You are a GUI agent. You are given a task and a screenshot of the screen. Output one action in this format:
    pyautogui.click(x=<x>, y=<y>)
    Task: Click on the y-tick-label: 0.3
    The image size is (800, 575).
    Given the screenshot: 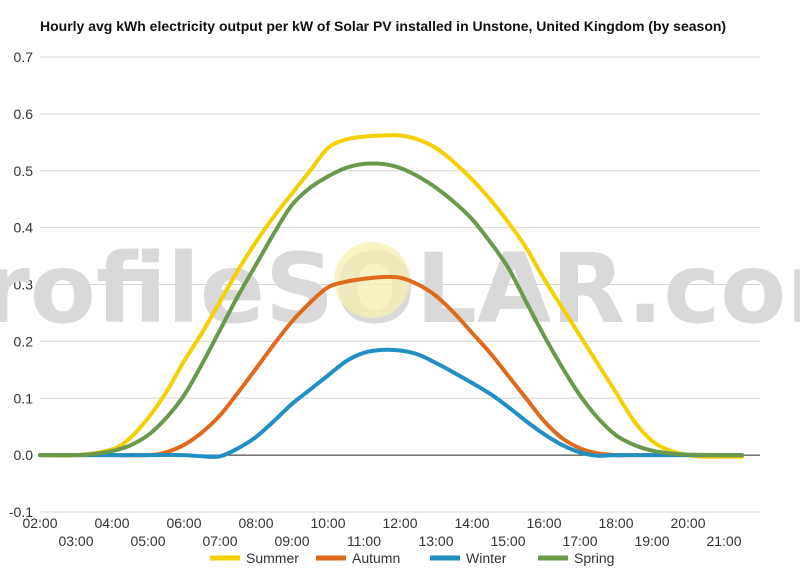 What is the action you would take?
    pyautogui.click(x=24, y=285)
    